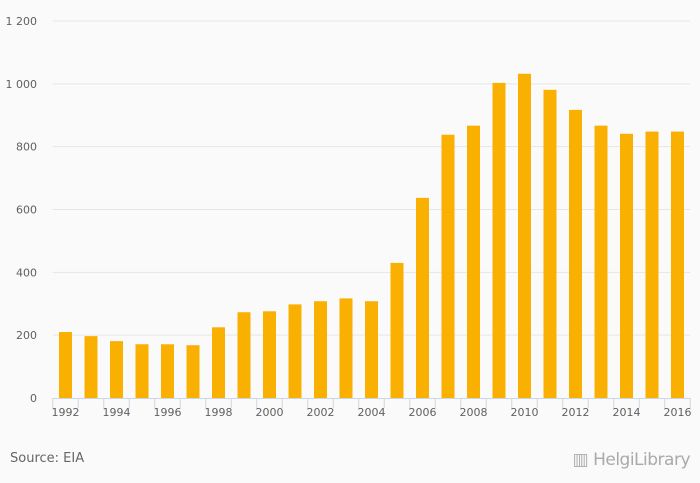 Image resolution: width=700 pixels, height=483 pixels. Describe the element at coordinates (26, 147) in the screenshot. I see `y-tick-label: 800` at that location.